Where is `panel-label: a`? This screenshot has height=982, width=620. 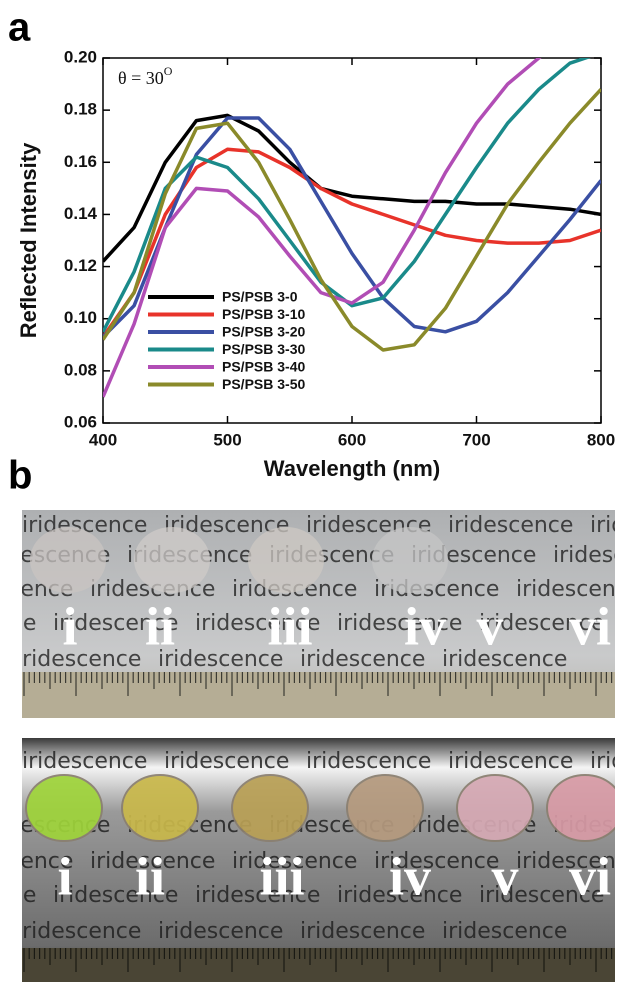
panel-label: a is located at coordinates (19, 28).